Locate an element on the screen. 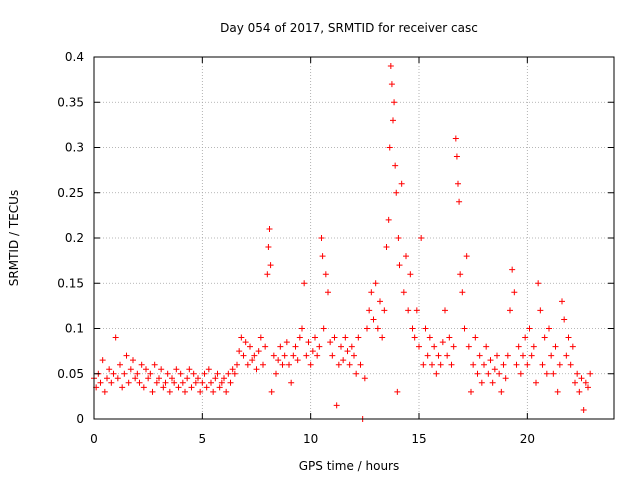 This screenshot has width=640, height=480. x-tick-label: 15 is located at coordinates (418, 439).